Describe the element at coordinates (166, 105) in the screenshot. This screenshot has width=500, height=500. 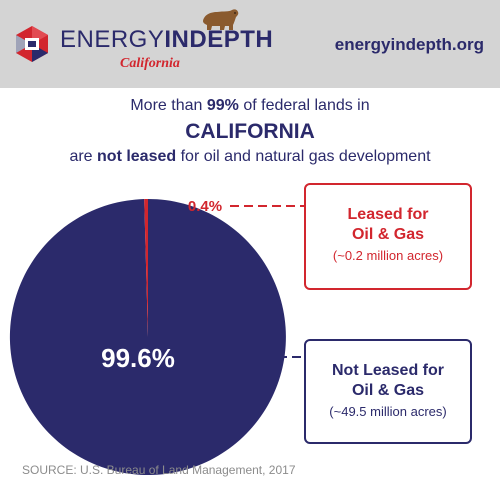
I see `headline-line-1-pre: More than` at that location.